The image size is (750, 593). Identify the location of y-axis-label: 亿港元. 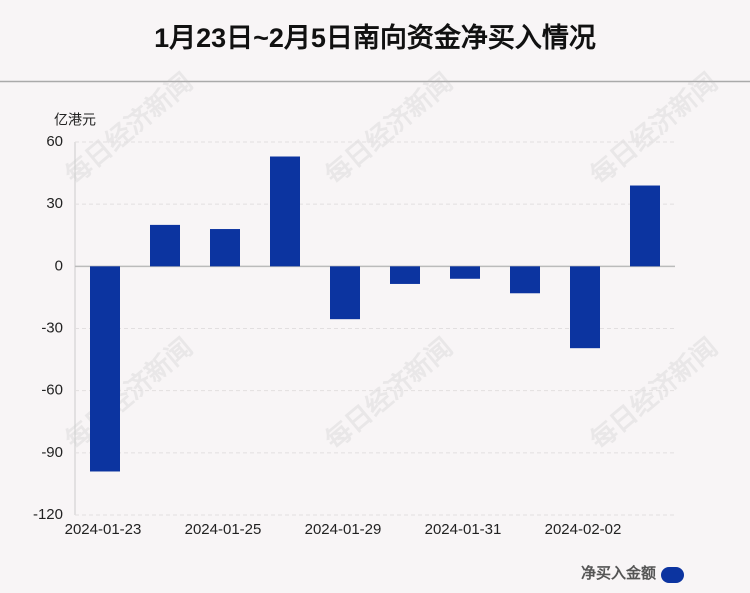
(75, 120).